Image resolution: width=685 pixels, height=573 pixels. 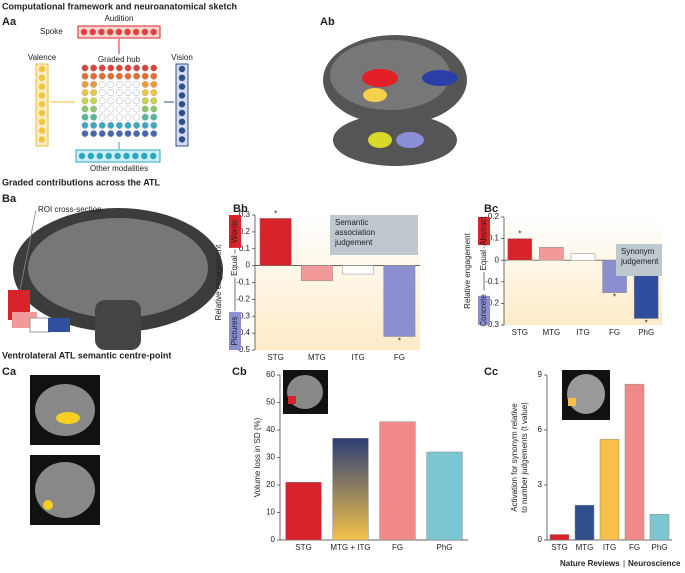 What do you see at coordinates (270, 402) in the screenshot?
I see `y-tick-label: 50` at bounding box center [270, 402].